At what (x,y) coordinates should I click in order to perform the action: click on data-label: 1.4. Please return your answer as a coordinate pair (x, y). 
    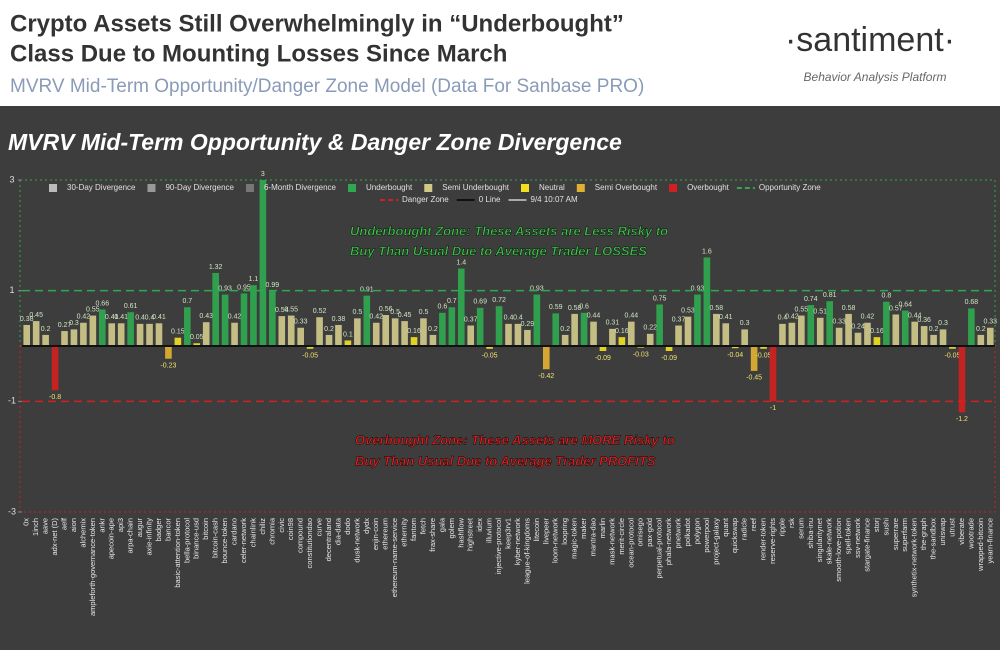
    Looking at the image, I should click on (461, 262).